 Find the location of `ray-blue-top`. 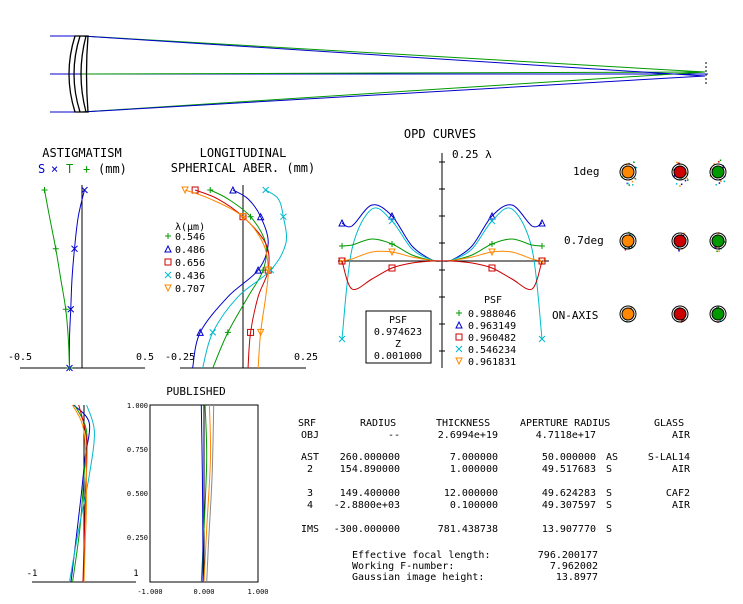

ray-blue-top is located at coordinates (393, 56).